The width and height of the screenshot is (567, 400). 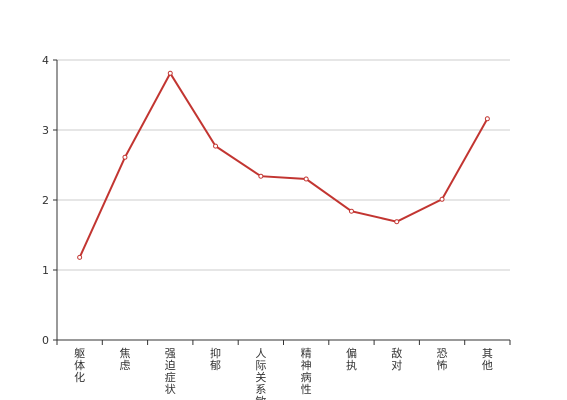 What do you see at coordinates (442, 359) in the screenshot?
I see `x-tick-label: 恐怖` at bounding box center [442, 359].